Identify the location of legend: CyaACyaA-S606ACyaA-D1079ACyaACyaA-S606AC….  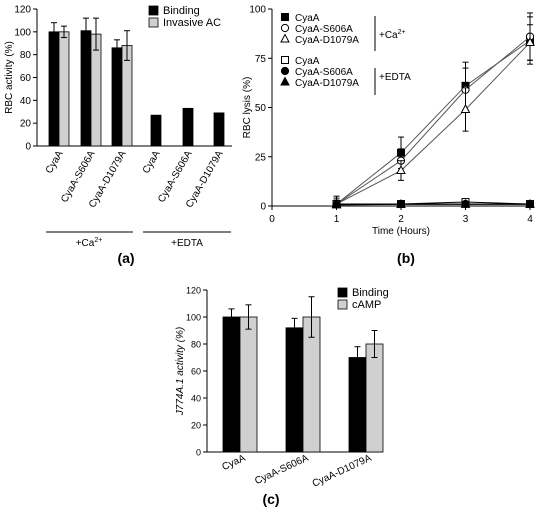
(345, 54).